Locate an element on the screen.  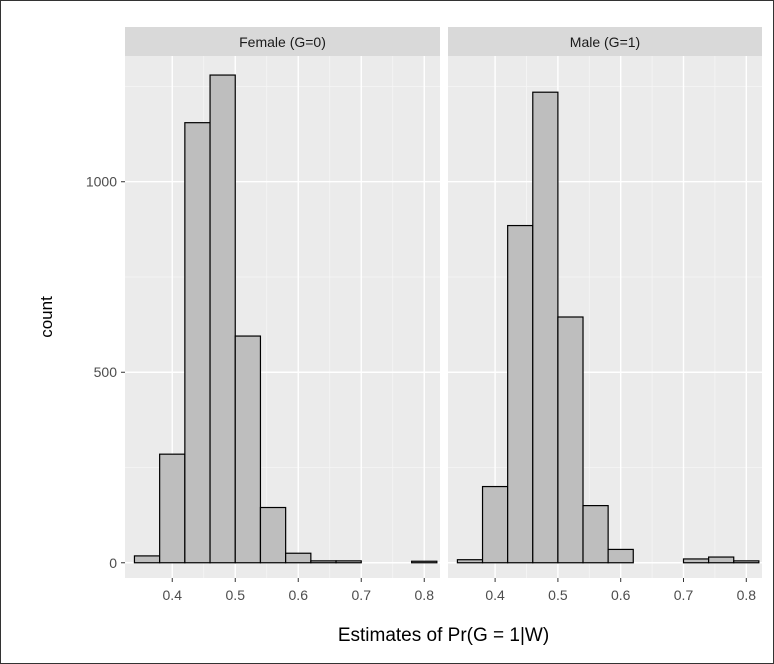
x-axis-female: 0.4 0.5 0.6 0.7 0.8 is located at coordinates (299, 590).